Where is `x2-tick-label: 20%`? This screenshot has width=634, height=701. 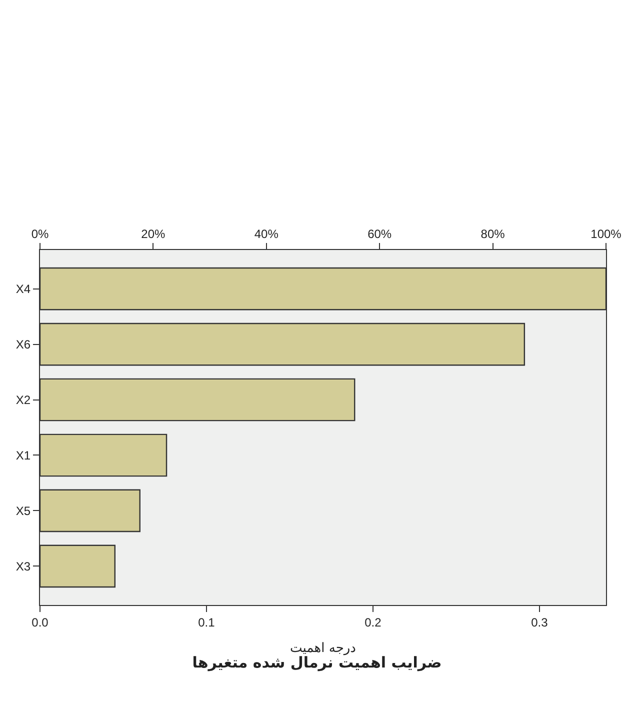 x2-tick-label: 20% is located at coordinates (153, 234).